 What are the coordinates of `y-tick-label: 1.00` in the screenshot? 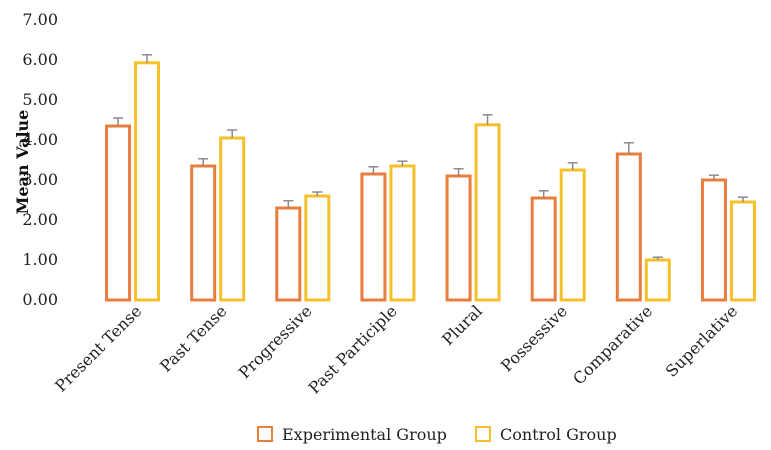 It's located at (40, 259).